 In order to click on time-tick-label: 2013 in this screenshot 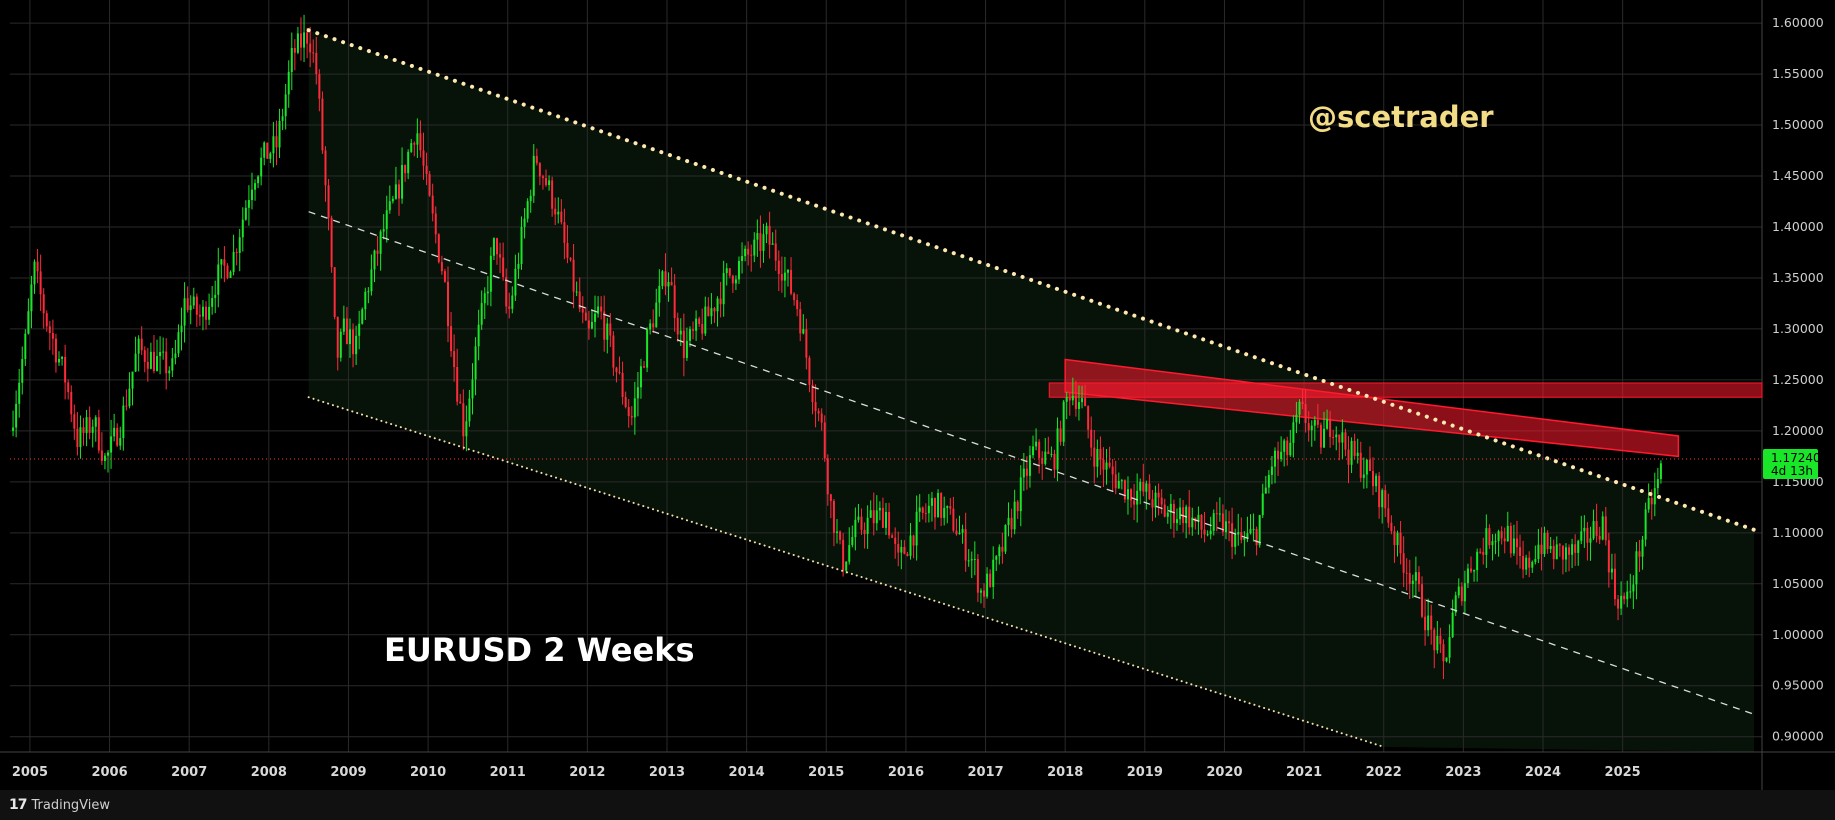, I will do `click(667, 772)`.